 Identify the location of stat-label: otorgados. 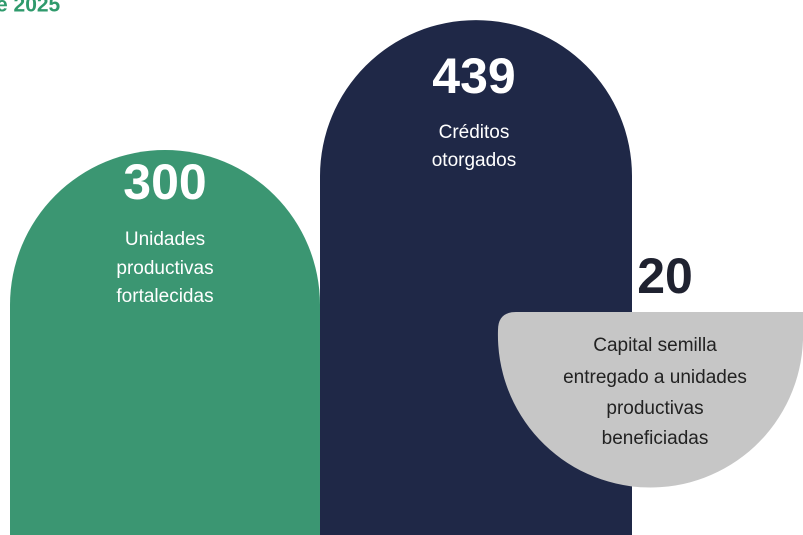
(474, 160).